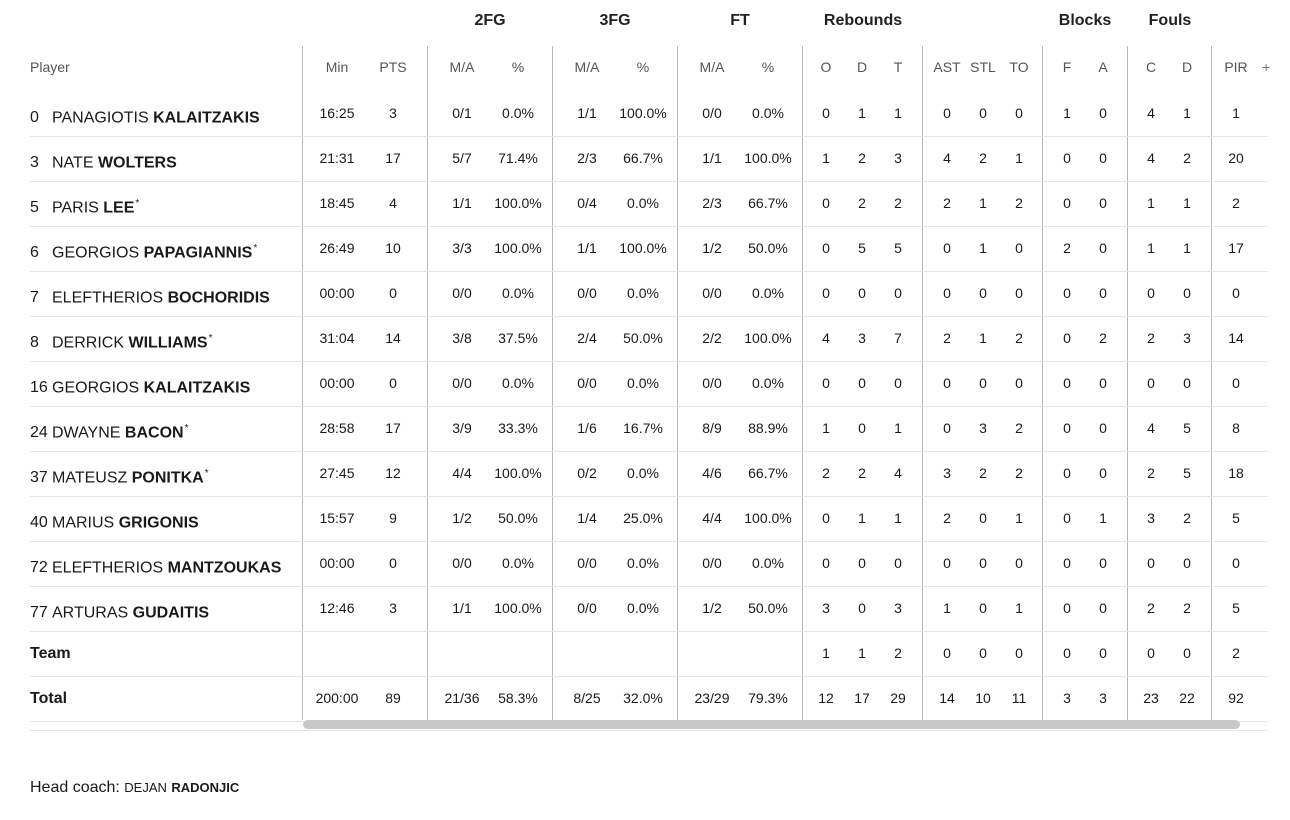 The height and width of the screenshot is (820, 1290). Describe the element at coordinates (712, 113) in the screenshot. I see `cell-ft-ma: 0/0` at that location.